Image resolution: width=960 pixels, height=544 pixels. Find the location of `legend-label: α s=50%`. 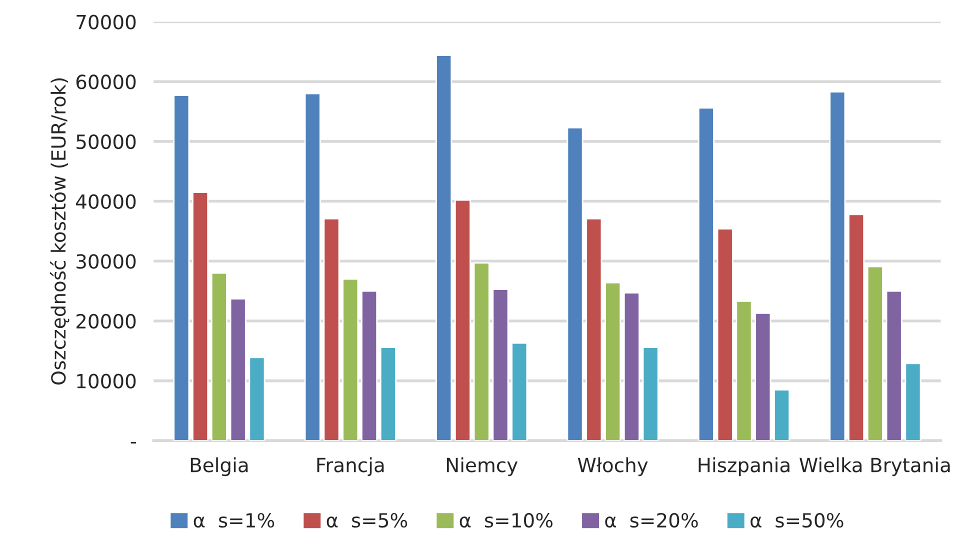

legend-label: α s=50% is located at coordinates (797, 520).